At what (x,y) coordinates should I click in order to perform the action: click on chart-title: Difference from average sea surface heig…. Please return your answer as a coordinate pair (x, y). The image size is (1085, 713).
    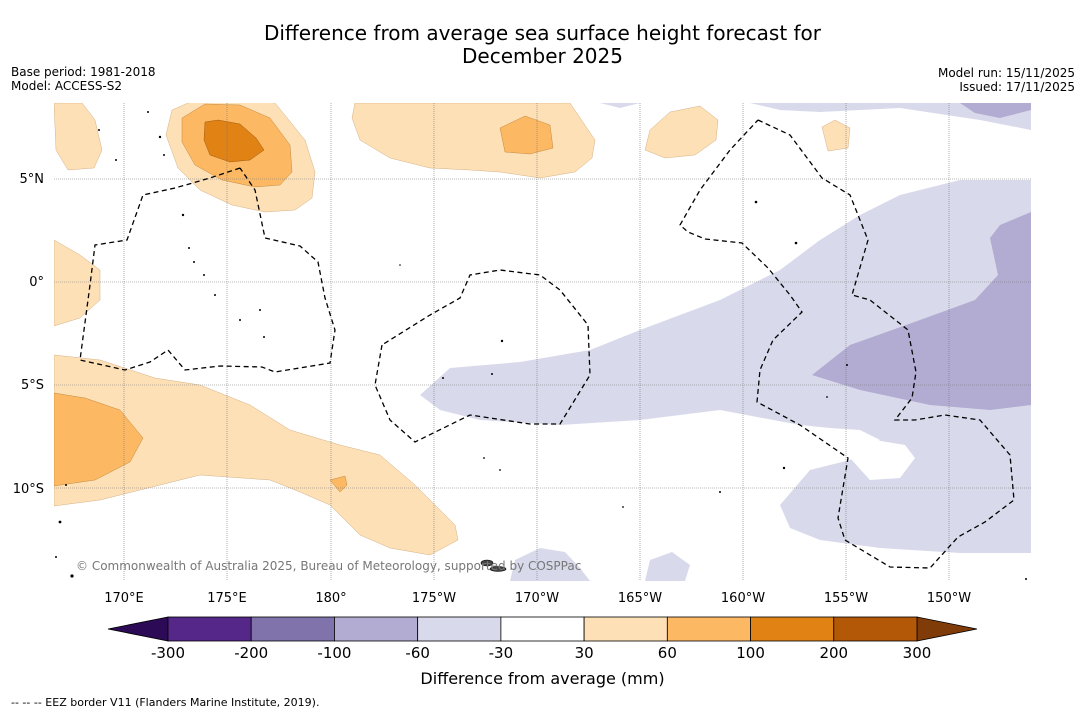
    Looking at the image, I should click on (542, 45).